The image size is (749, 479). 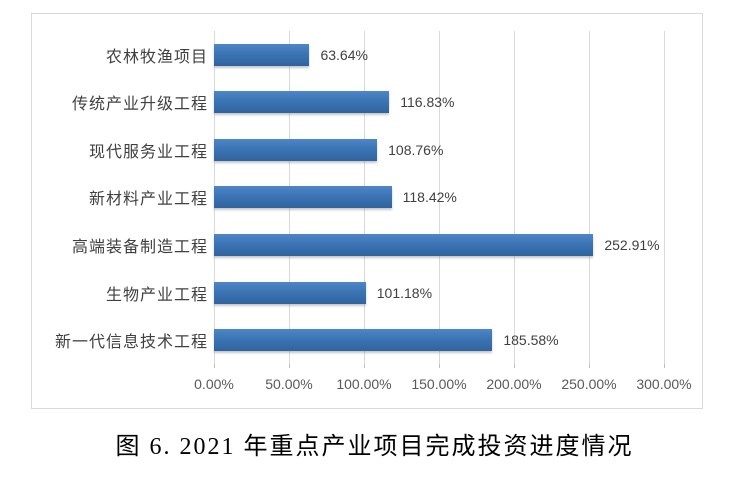 I want to click on chart-row: 传统产业升级工程 116.83%, so click(x=367, y=103).